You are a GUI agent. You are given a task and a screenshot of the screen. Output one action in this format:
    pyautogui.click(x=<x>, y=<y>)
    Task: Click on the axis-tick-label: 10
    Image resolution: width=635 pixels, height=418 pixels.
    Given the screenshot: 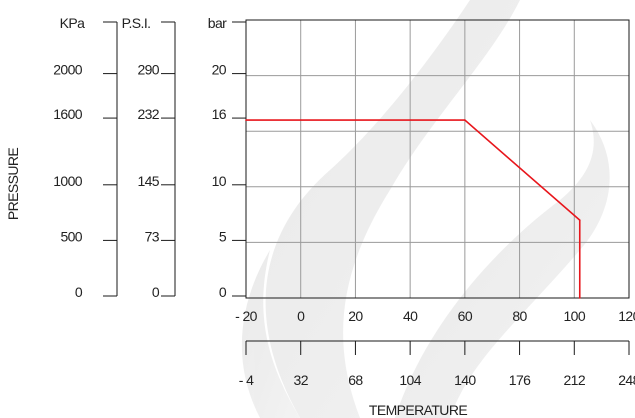 What is the action you would take?
    pyautogui.click(x=219, y=181)
    